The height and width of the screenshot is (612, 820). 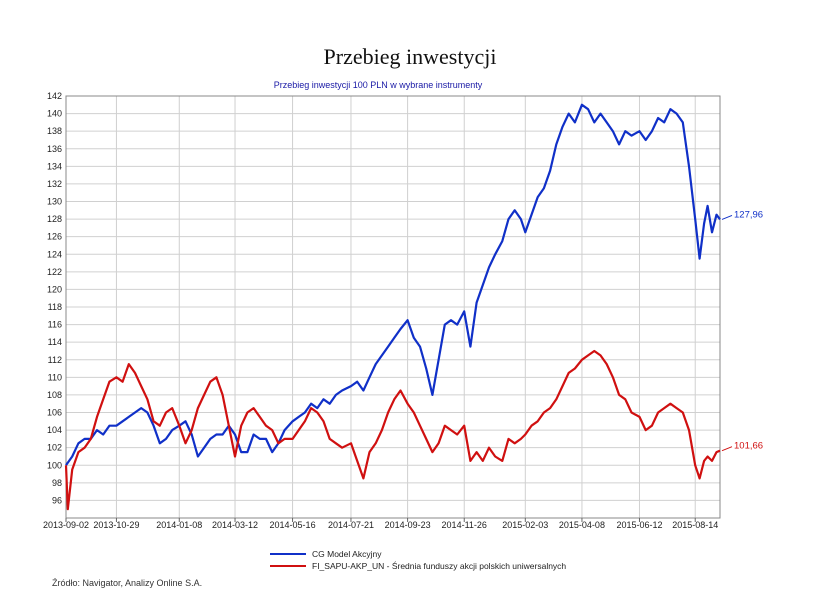 What do you see at coordinates (54, 202) in the screenshot?
I see `y-tick-label: 130` at bounding box center [54, 202].